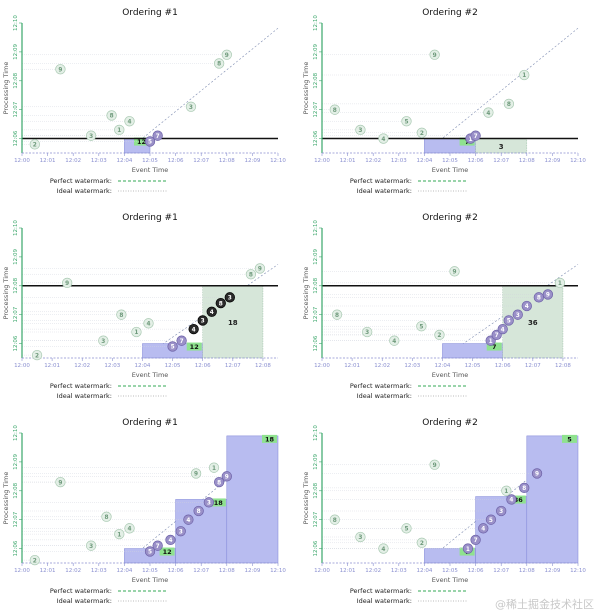  Describe the element at coordinates (173, 366) in the screenshot. I see `x-tick-label: 12:05` at that location.